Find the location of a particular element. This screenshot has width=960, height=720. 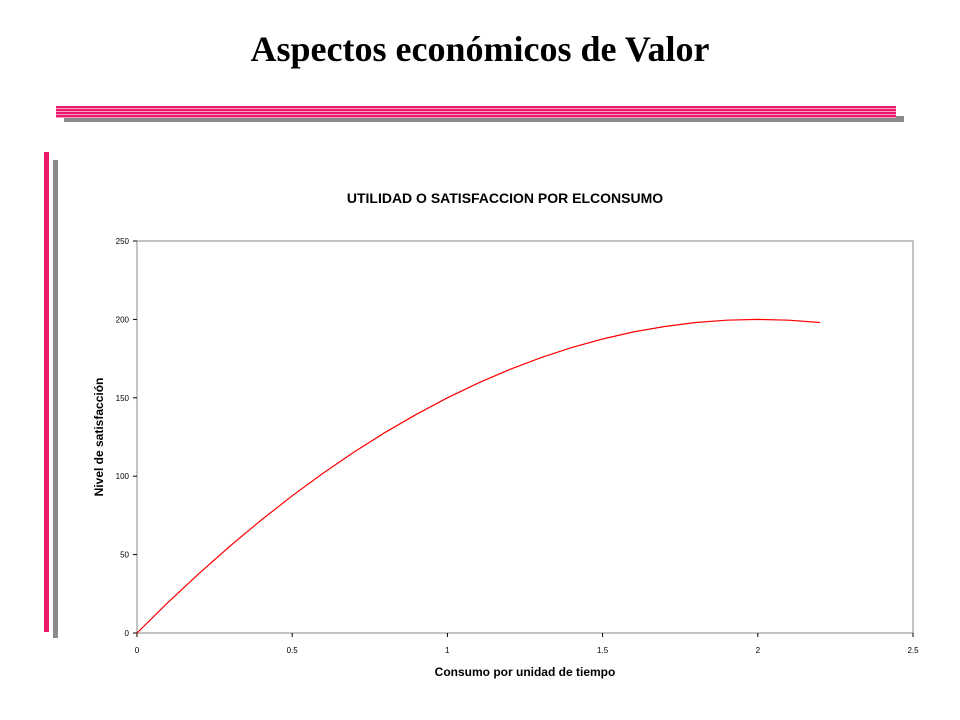

chart-title: UTILIDAD O SATISFACCION POR ELCONSUMO is located at coordinates (505, 198).